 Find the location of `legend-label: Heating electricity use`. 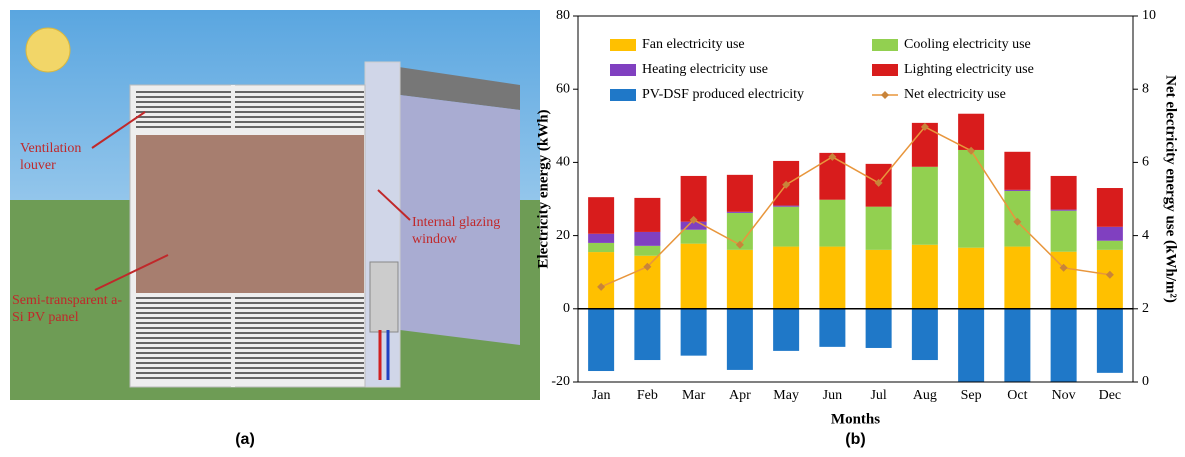

legend-label: Heating electricity use is located at coordinates (705, 69).